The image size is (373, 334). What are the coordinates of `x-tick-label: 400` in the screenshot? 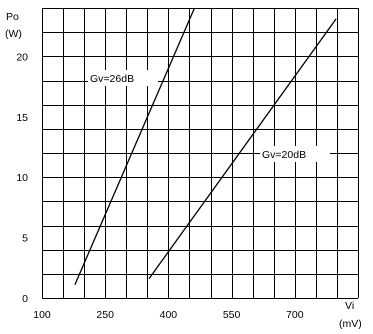 It's located at (169, 315).